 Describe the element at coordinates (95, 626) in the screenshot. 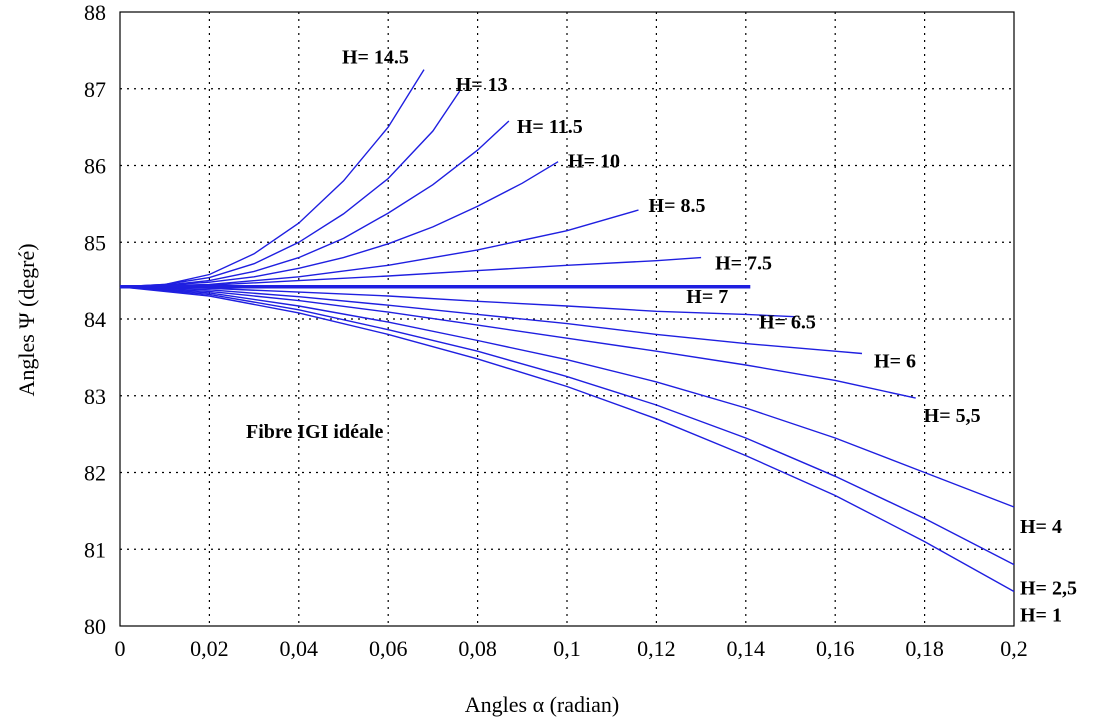

I see `y-tick-label: 80` at that location.